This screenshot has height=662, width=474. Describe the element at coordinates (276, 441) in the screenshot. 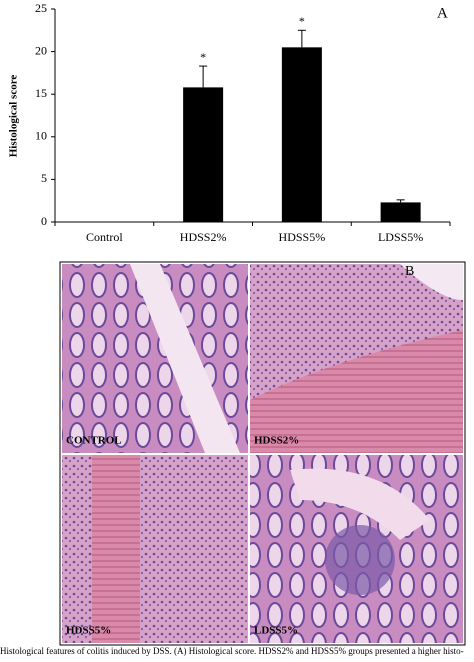

I see `image-label: HDSS2%` at that location.